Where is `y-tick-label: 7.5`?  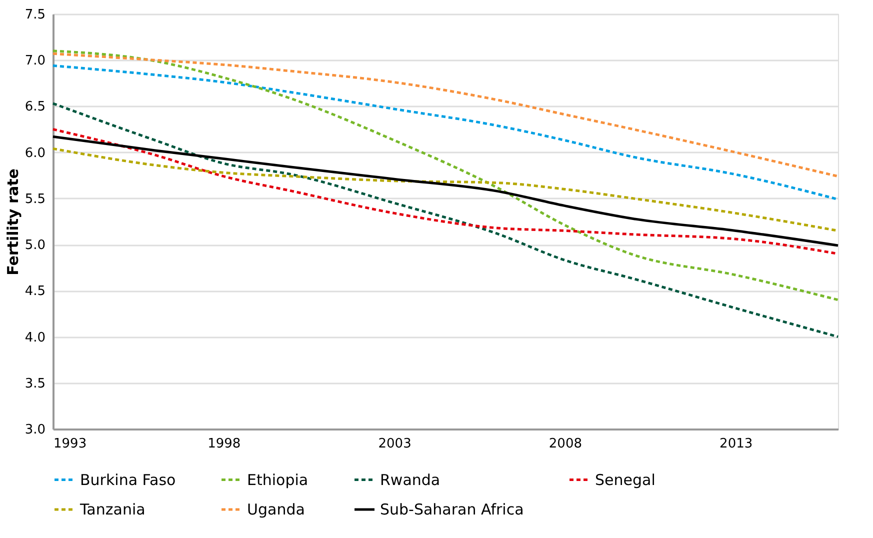 y-tick-label: 7.5 is located at coordinates (35, 15).